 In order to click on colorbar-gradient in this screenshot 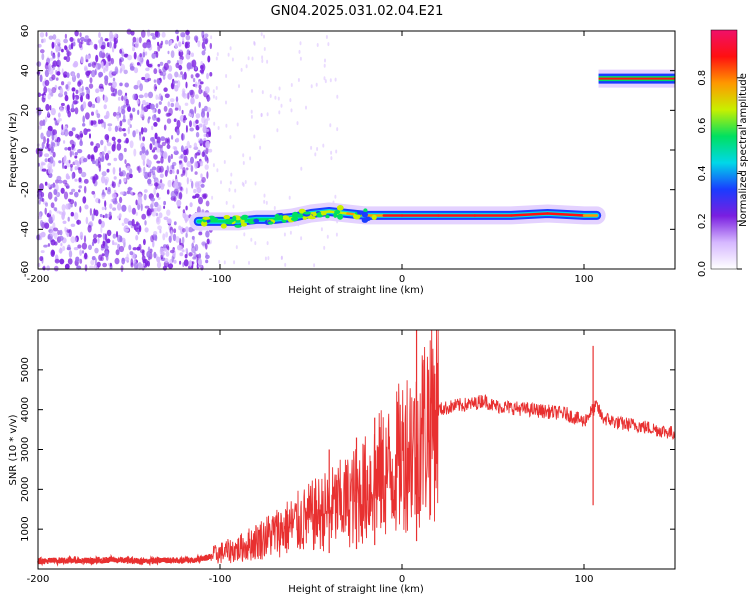, I will do `click(724, 149)`.